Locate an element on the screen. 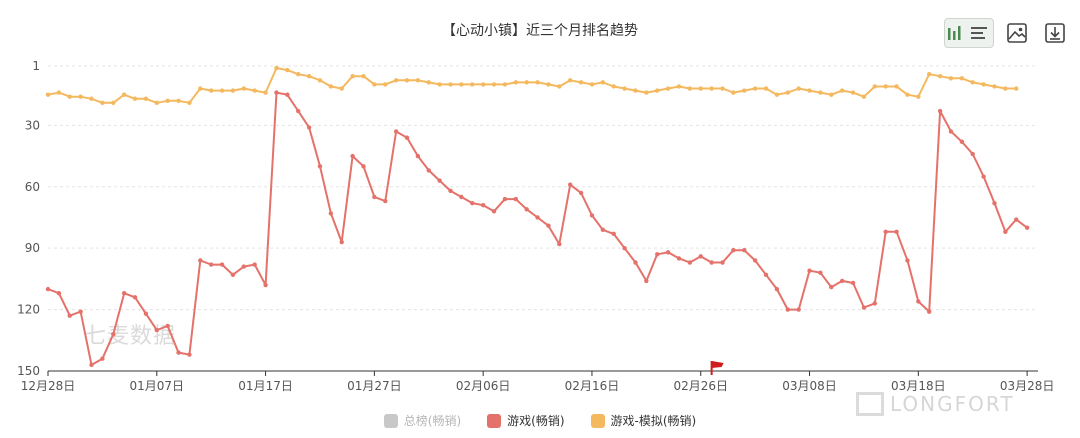  save-image-button is located at coordinates (1017, 33).